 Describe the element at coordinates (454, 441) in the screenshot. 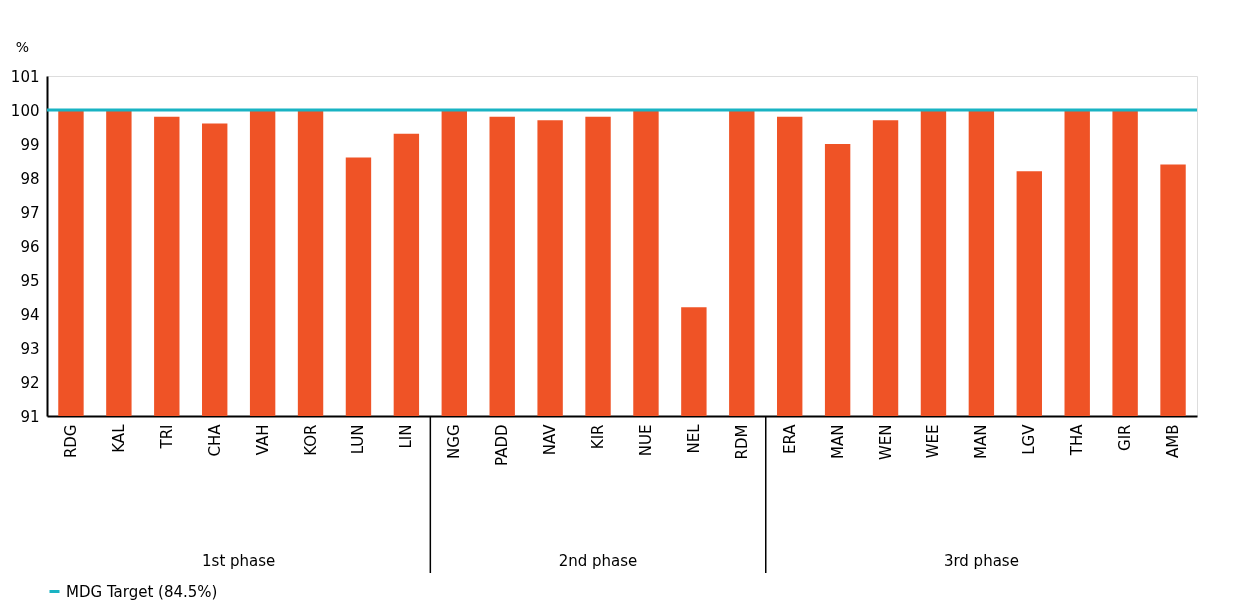

I see `x-tick-label: NGG` at that location.